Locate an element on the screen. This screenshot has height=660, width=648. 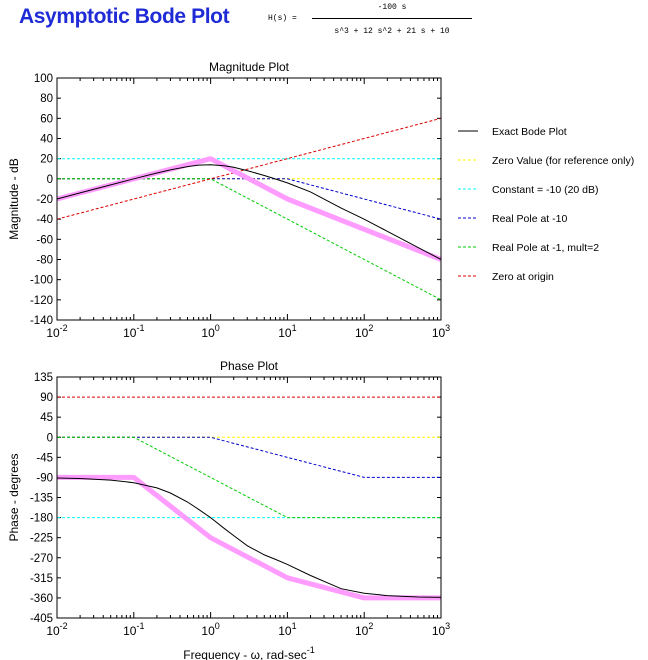
phase-x-tick-label: 10¹ is located at coordinates (287, 629).